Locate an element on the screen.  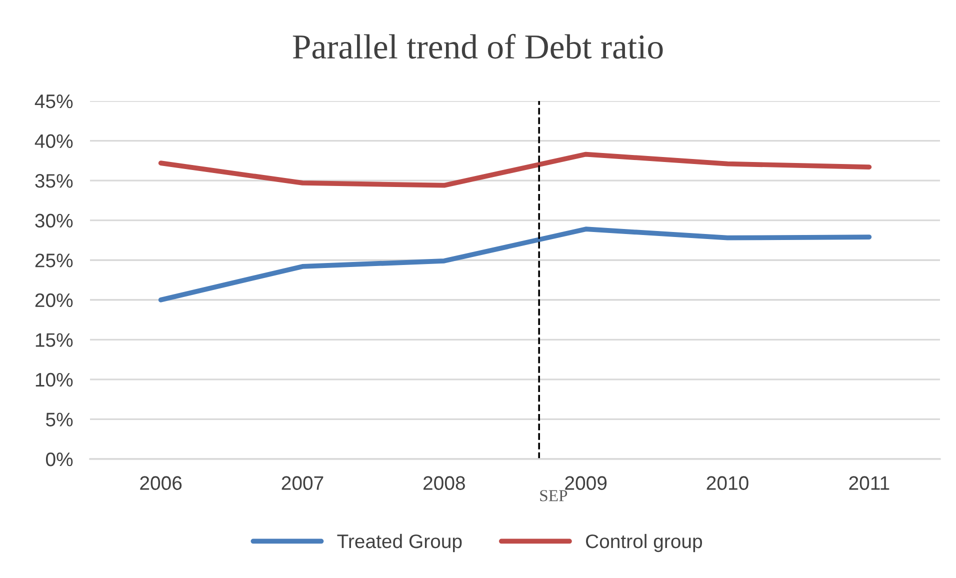
x-tick-label: 2008 is located at coordinates (444, 483).